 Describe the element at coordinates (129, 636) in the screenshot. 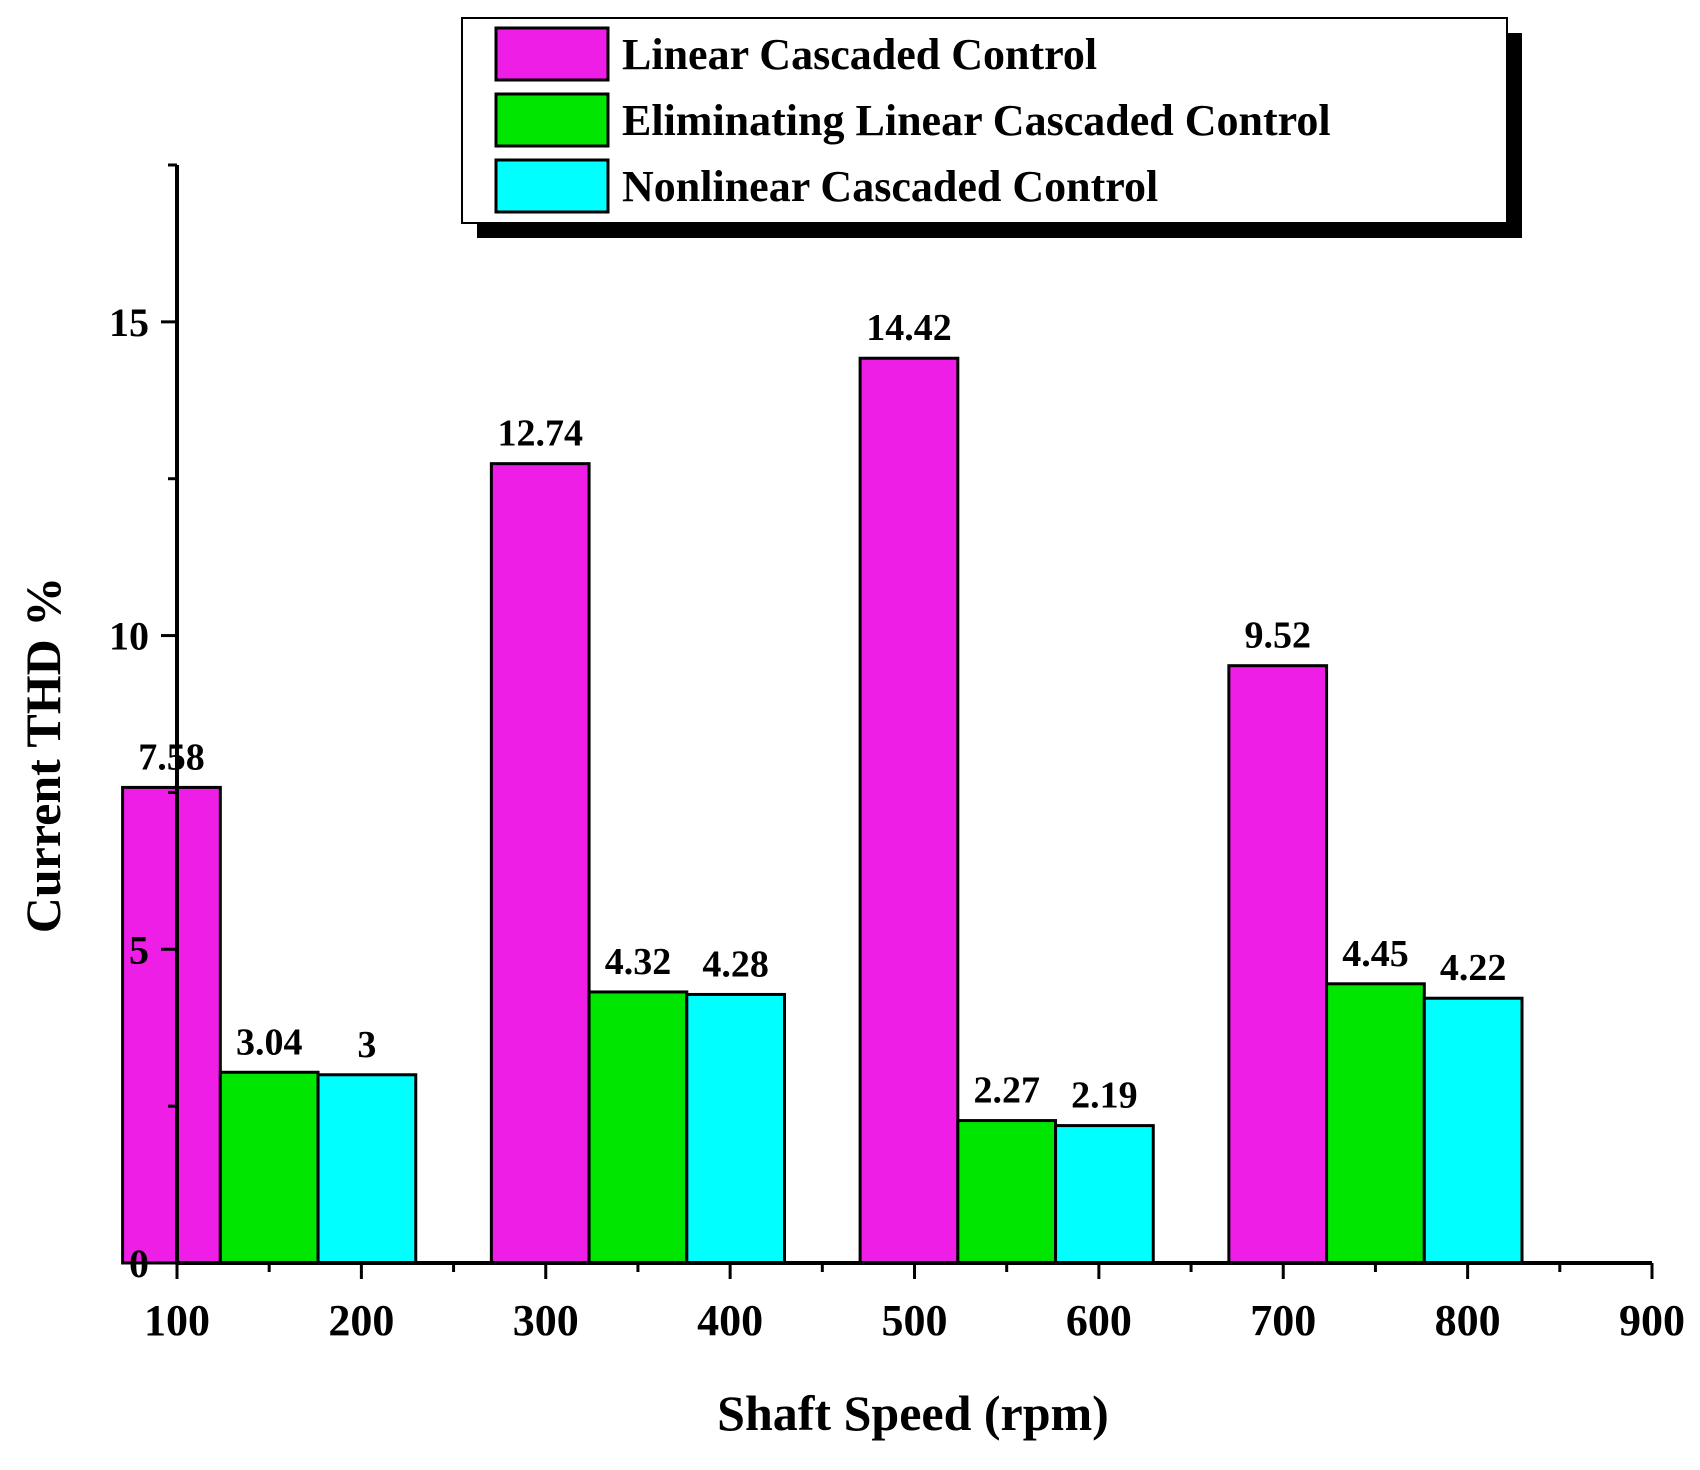

I see `y-tick-label: 10` at that location.